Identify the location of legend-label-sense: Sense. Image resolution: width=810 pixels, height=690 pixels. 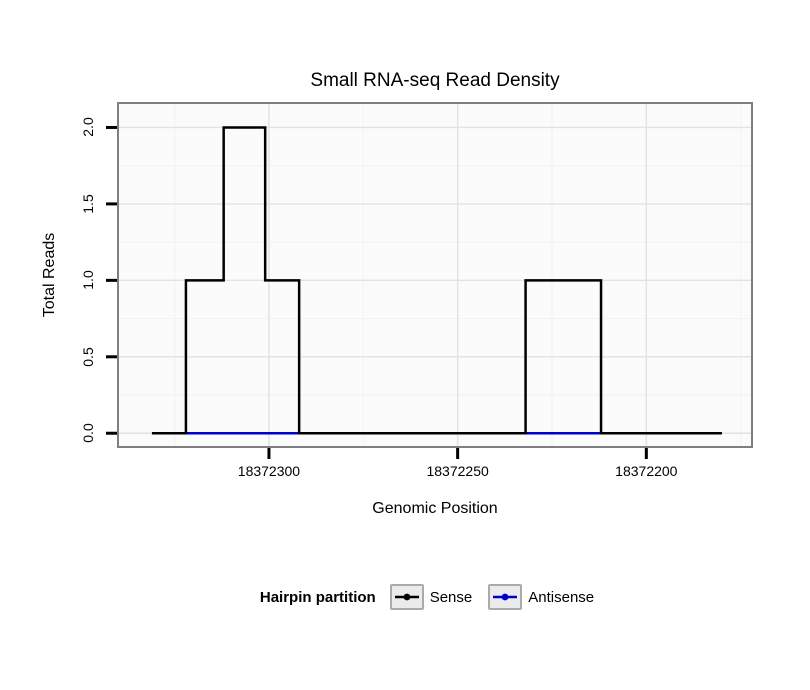
(451, 597).